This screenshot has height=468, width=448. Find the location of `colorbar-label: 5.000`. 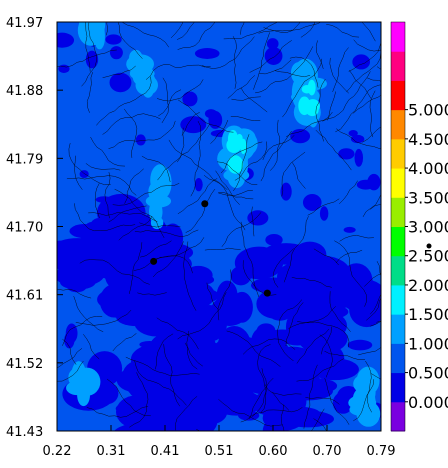

colorbar-label: 5.000 is located at coordinates (428, 110).